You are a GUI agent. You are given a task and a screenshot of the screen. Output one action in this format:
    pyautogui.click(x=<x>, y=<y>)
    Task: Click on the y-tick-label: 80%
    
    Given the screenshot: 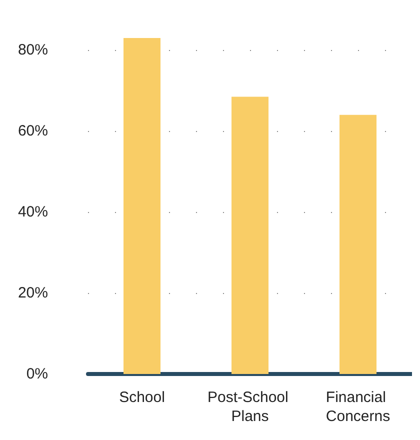 What is the action you would take?
    pyautogui.click(x=33, y=50)
    